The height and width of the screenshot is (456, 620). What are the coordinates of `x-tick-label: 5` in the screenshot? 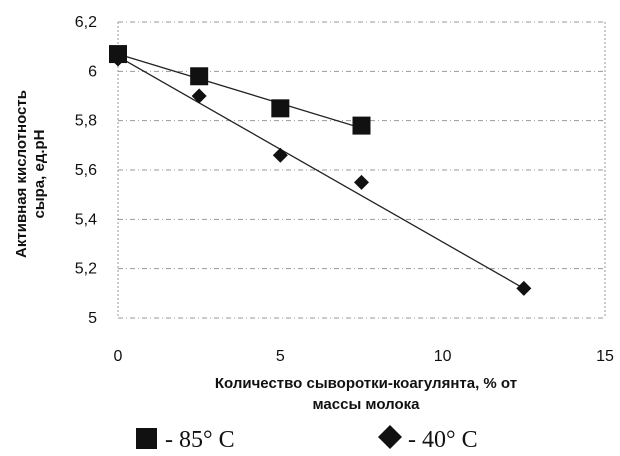 It's located at (280, 356).